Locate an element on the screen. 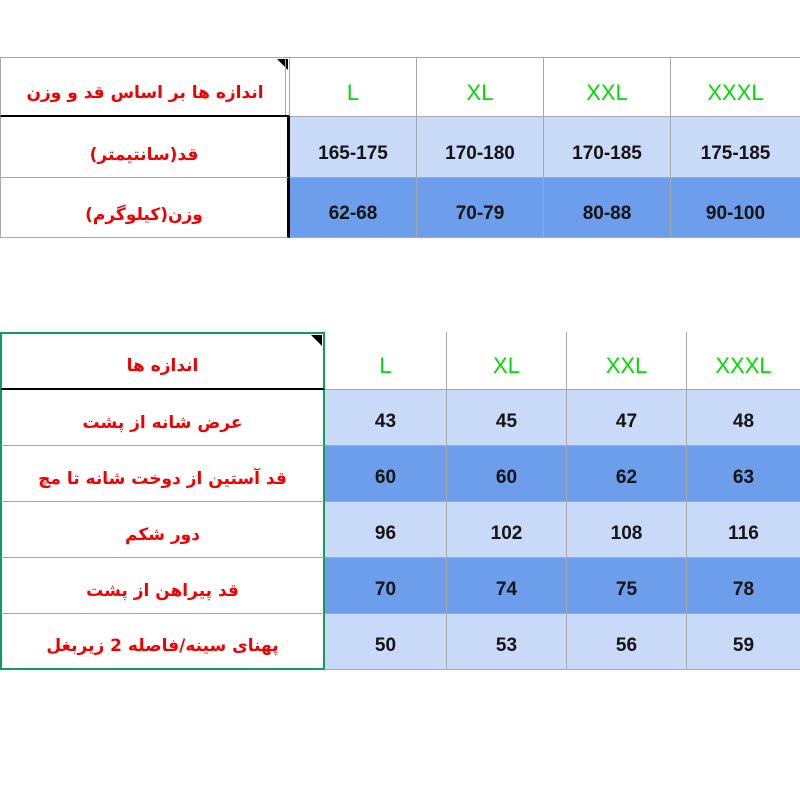 This screenshot has width=800, height=800. t1-row-label-height: قد(سانتیمتر) is located at coordinates (145, 147).